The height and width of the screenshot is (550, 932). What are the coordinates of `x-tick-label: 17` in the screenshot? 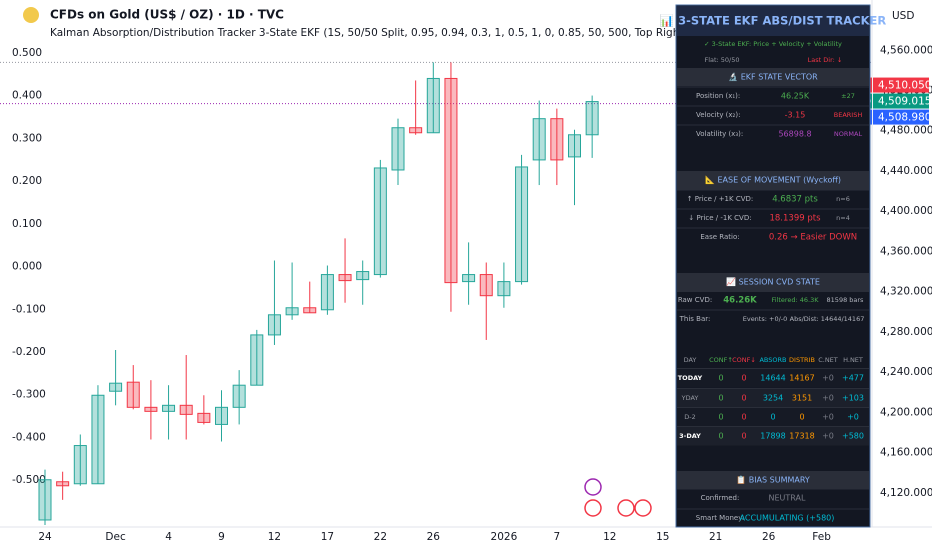 It's located at (327, 537).